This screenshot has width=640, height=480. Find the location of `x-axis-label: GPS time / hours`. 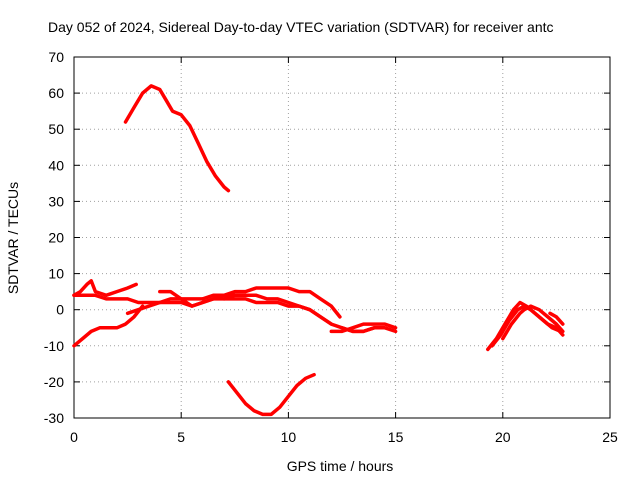

x-axis-label: GPS time / hours is located at coordinates (340, 466).